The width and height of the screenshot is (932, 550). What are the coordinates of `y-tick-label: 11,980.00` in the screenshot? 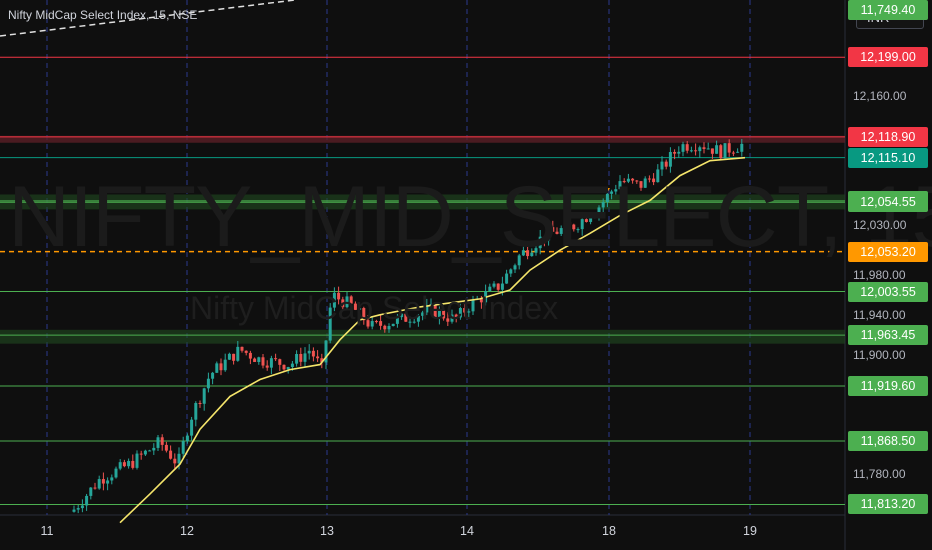 It's located at (879, 275).